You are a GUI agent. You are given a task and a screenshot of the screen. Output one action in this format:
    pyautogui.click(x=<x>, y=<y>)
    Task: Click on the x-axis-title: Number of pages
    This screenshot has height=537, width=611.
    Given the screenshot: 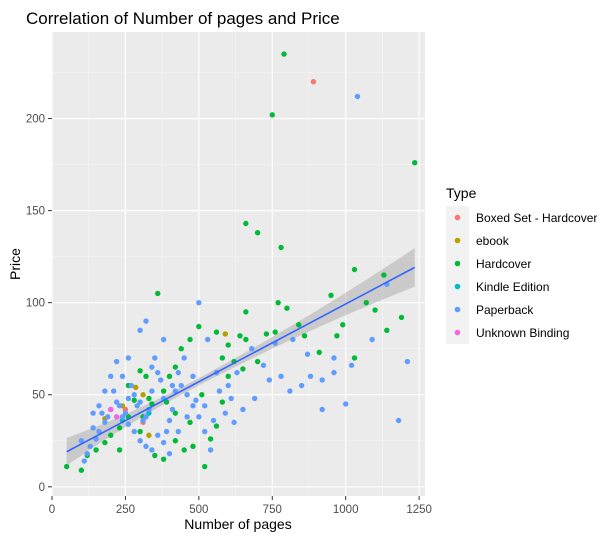 What is the action you would take?
    pyautogui.click(x=237, y=524)
    